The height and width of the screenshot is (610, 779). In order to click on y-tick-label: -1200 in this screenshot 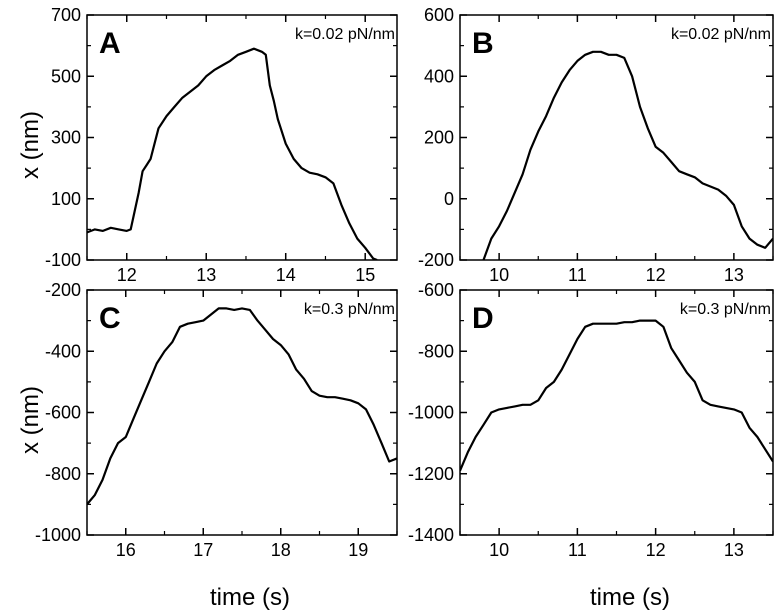, I will do `click(431, 474)`.